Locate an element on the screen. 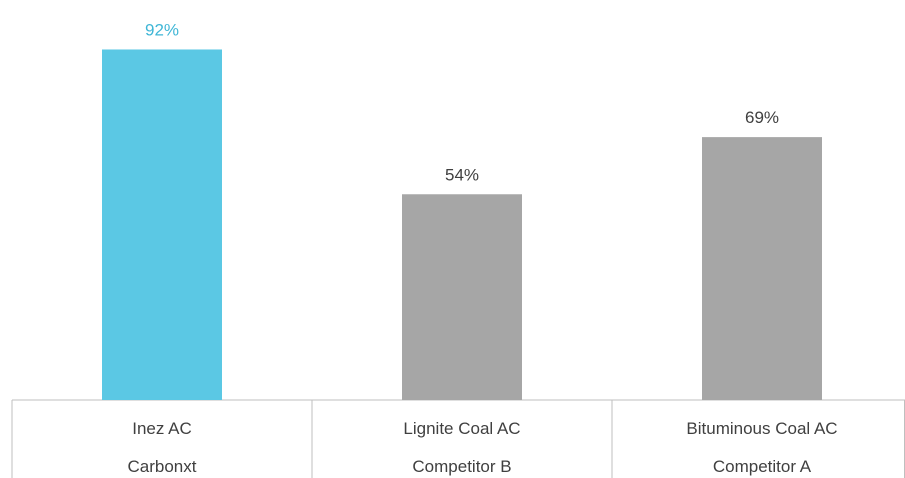  category-group-label: Competitor A is located at coordinates (762, 466).